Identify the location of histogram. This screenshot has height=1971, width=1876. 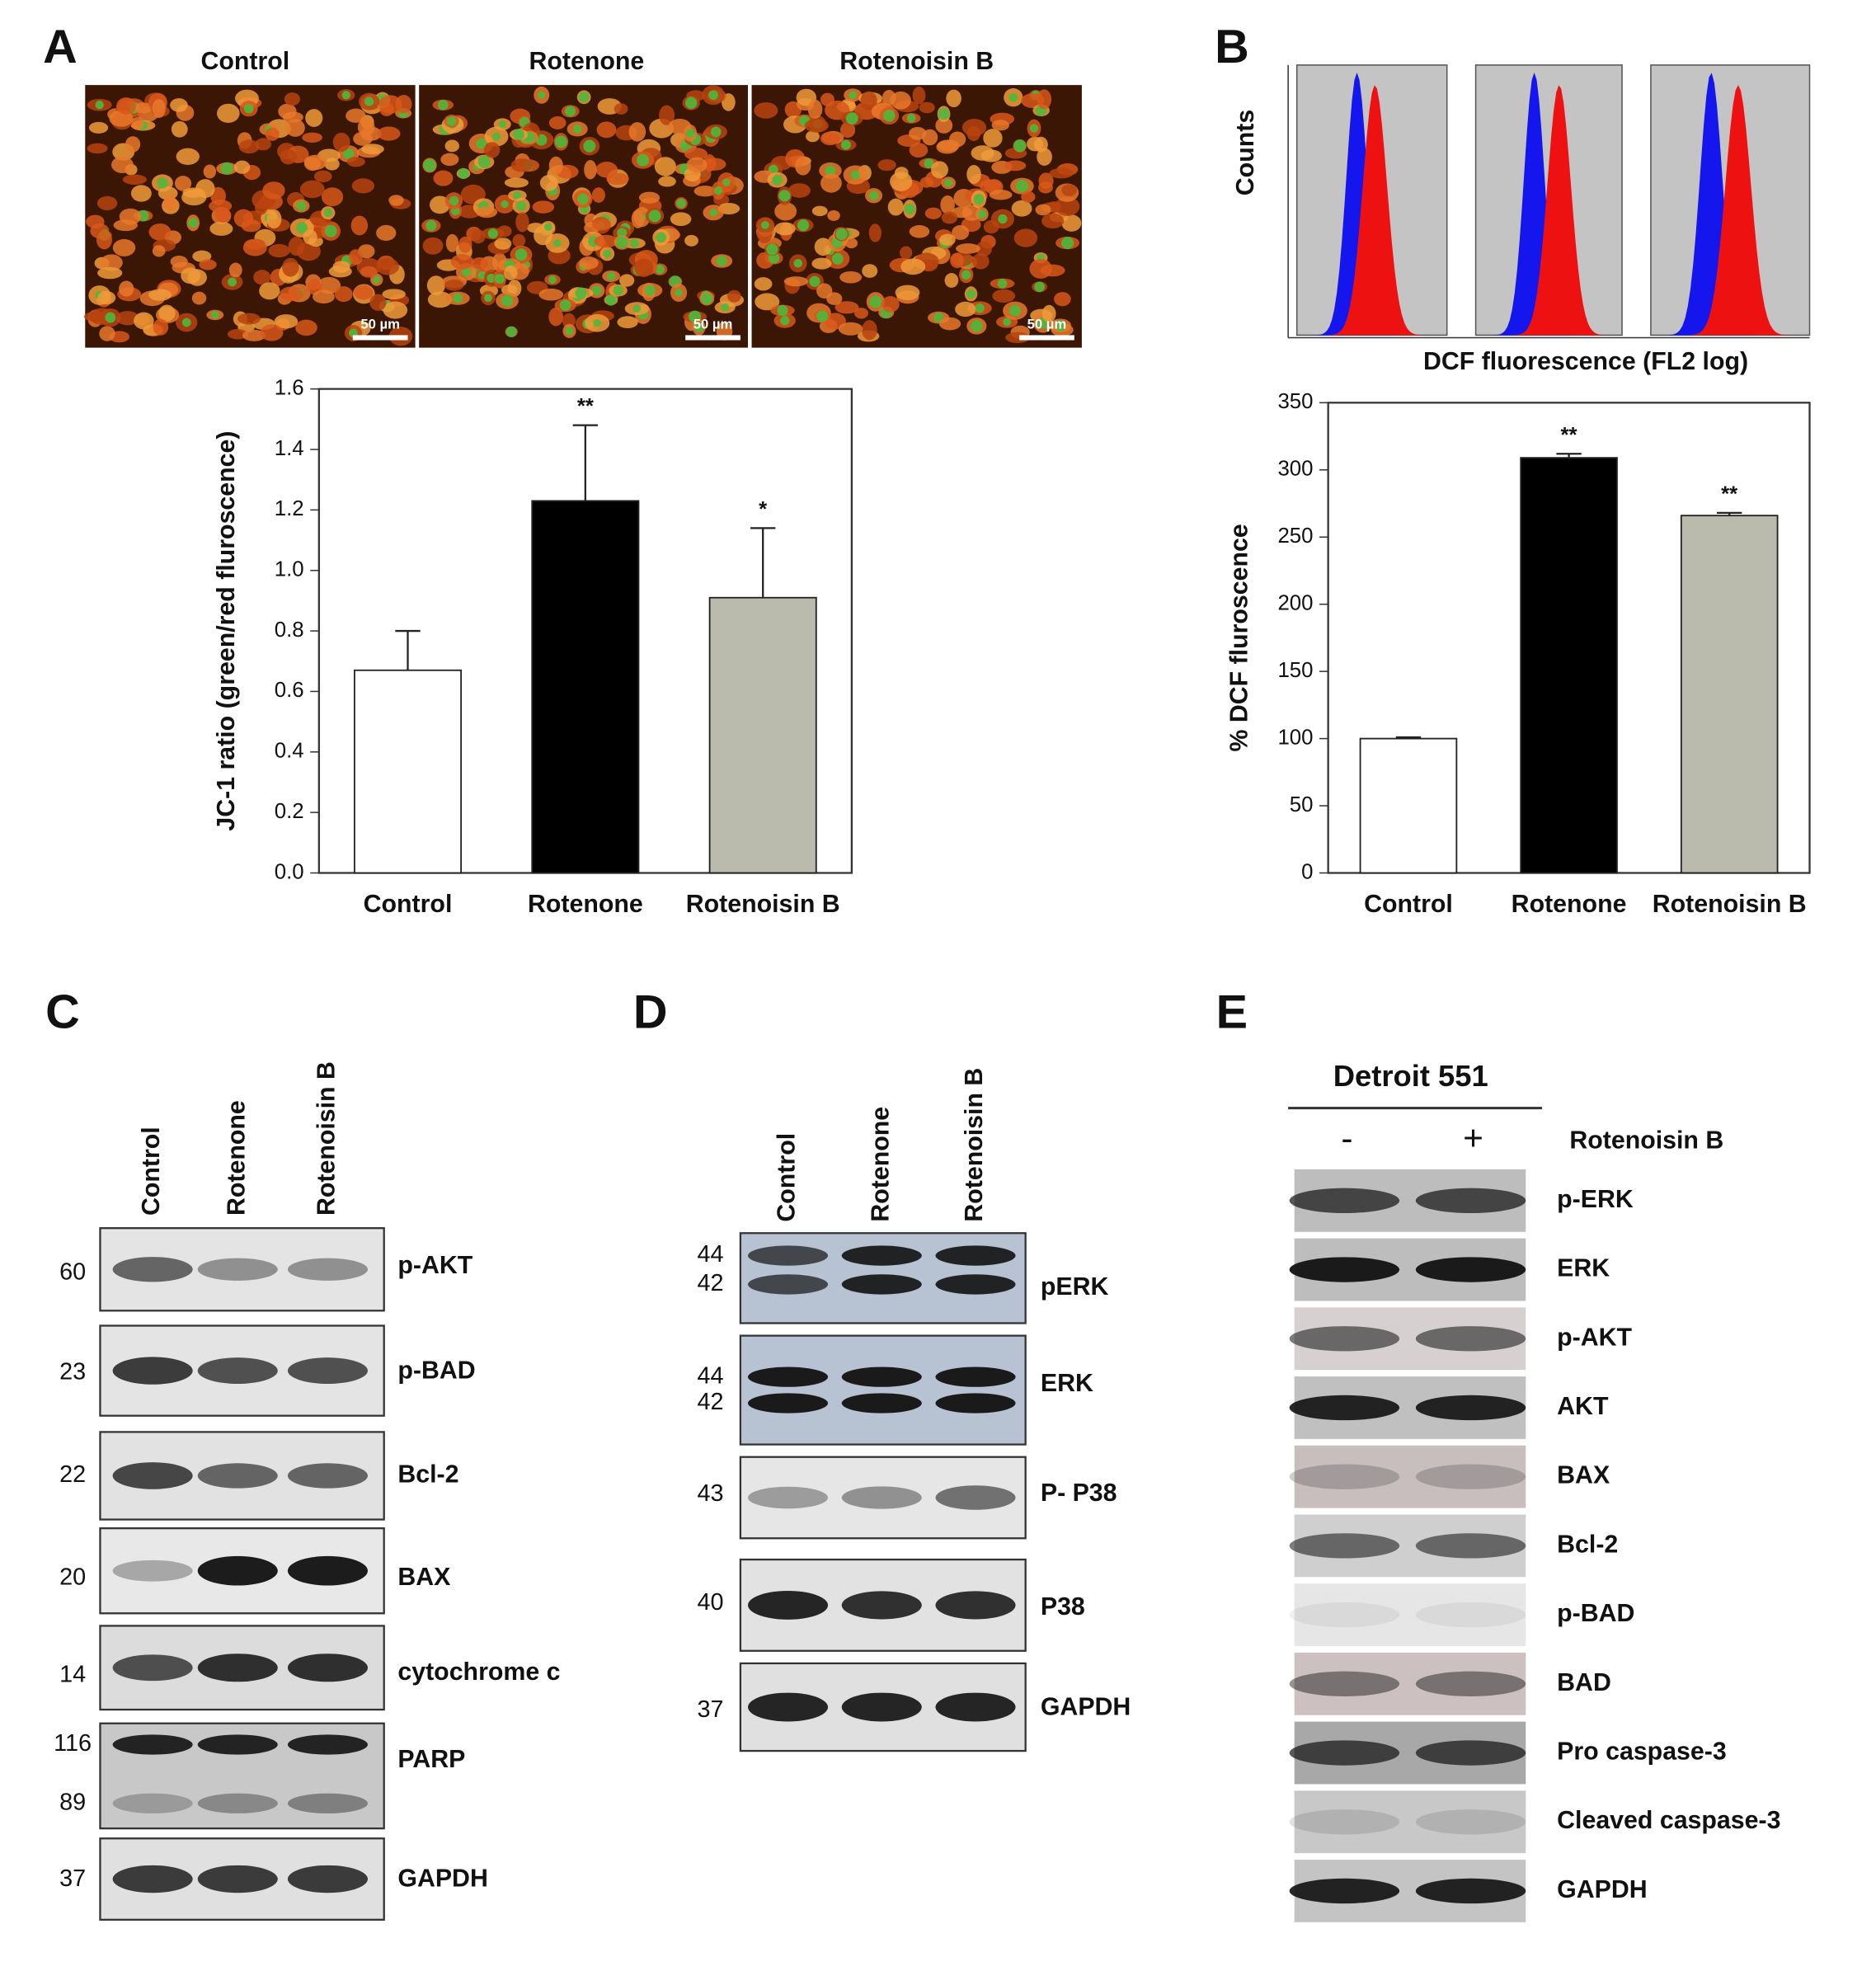
(1371, 211).